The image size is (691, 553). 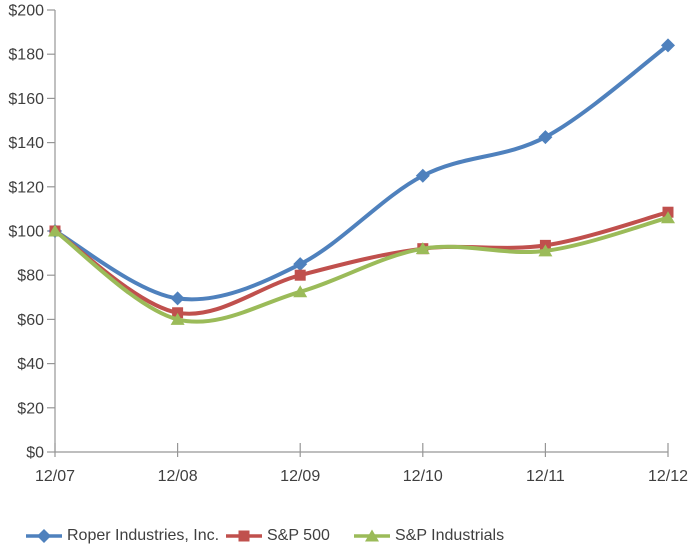 What do you see at coordinates (423, 476) in the screenshot?
I see `x-axis-label: 12/10` at bounding box center [423, 476].